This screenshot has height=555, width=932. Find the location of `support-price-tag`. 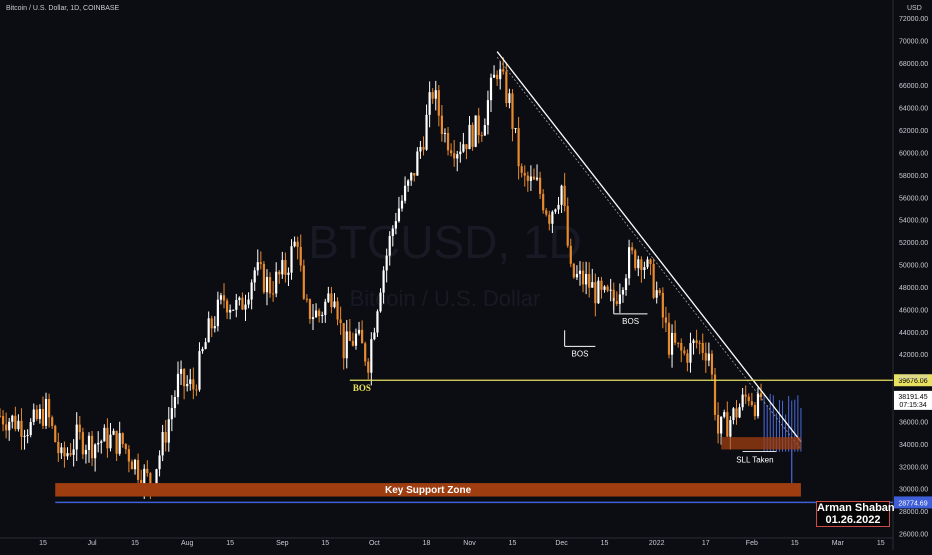

support-price-tag is located at coordinates (913, 502).